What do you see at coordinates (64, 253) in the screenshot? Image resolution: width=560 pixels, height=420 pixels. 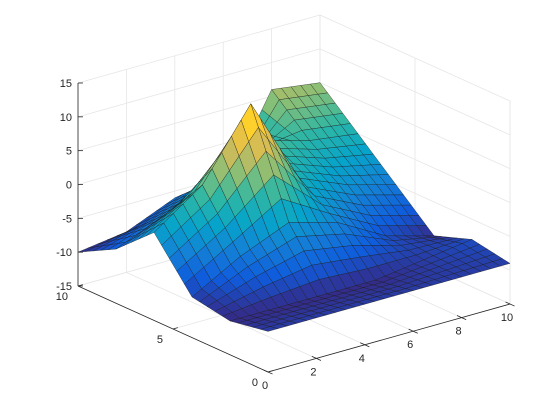 I see `z-tick-label: -10` at bounding box center [64, 253].